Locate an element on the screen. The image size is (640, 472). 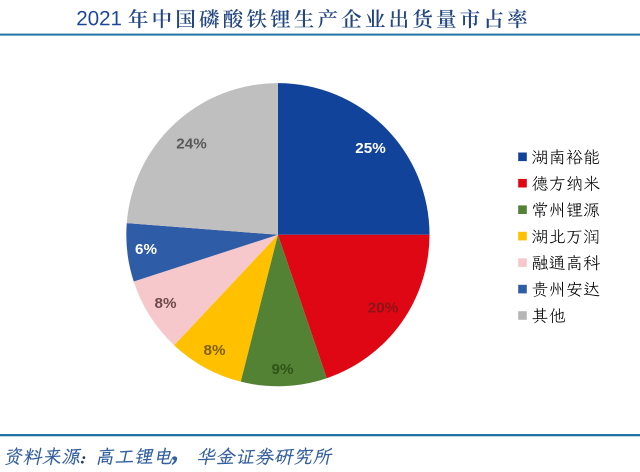
svg-text: 9% is located at coordinates (283, 369).